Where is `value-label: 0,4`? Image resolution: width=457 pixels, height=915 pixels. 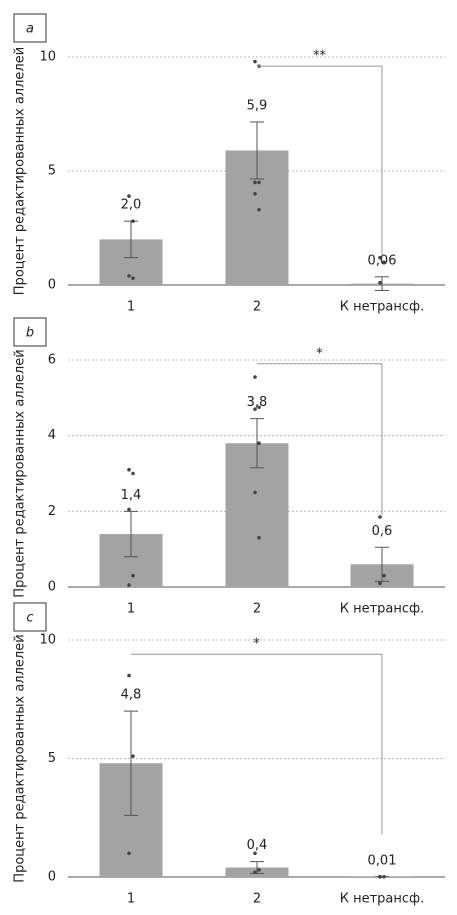 value-label: 0,4 is located at coordinates (257, 845).